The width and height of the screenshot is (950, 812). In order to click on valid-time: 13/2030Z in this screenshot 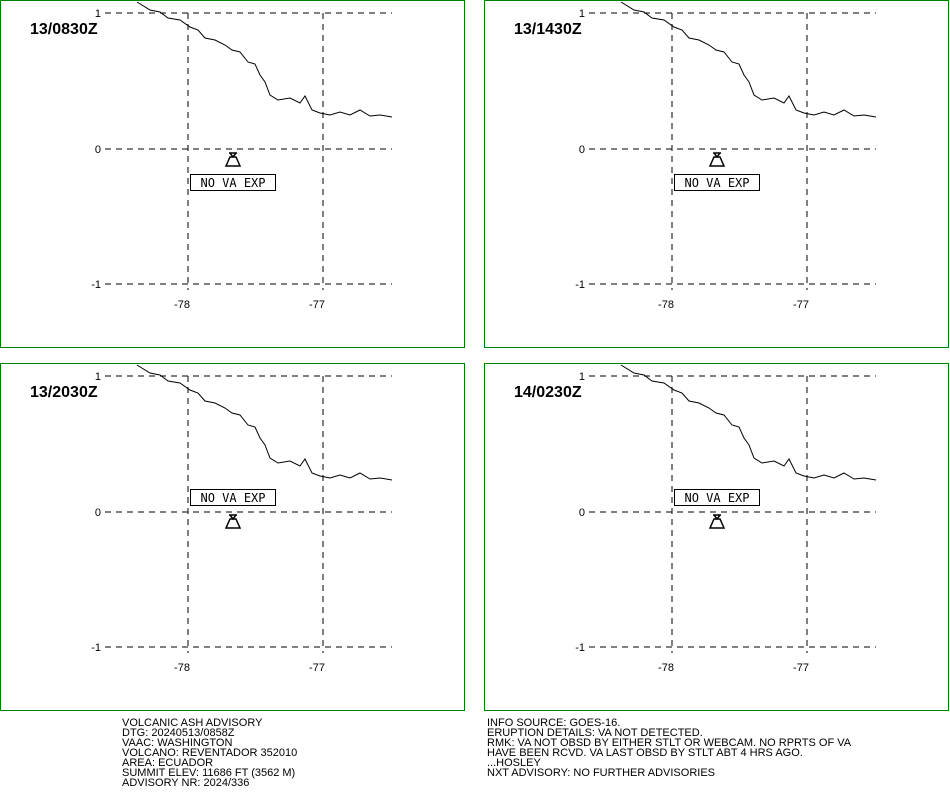, I will do `click(64, 392)`.